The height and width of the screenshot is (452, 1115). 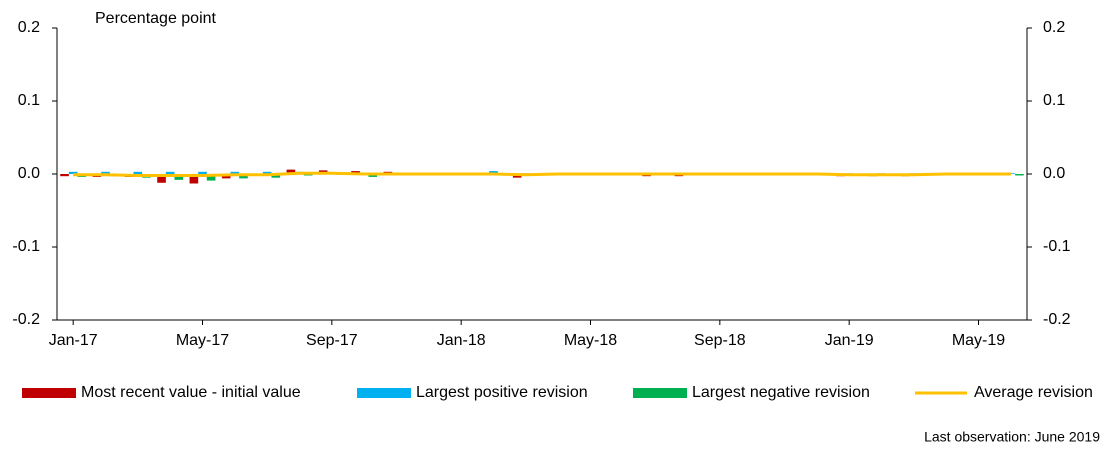 I want to click on x-tick-label: Sep-18, so click(x=720, y=340).